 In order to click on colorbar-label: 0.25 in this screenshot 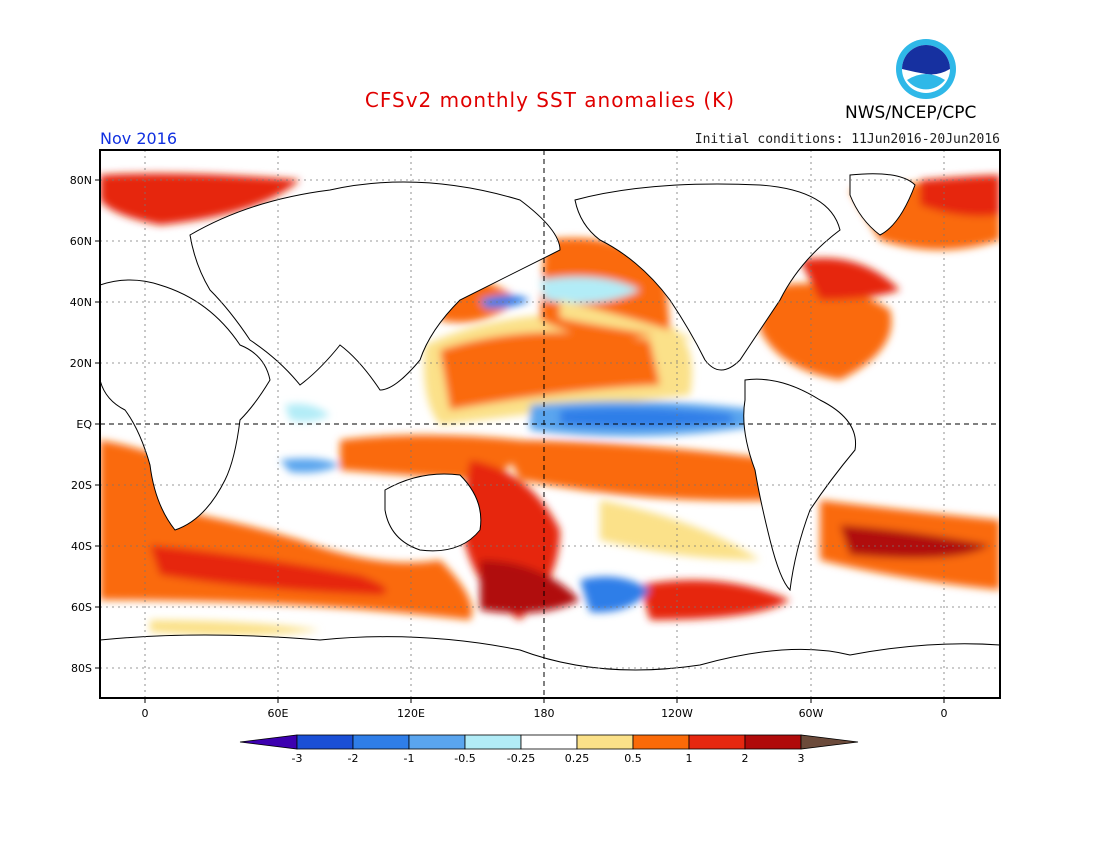, I will do `click(577, 758)`.